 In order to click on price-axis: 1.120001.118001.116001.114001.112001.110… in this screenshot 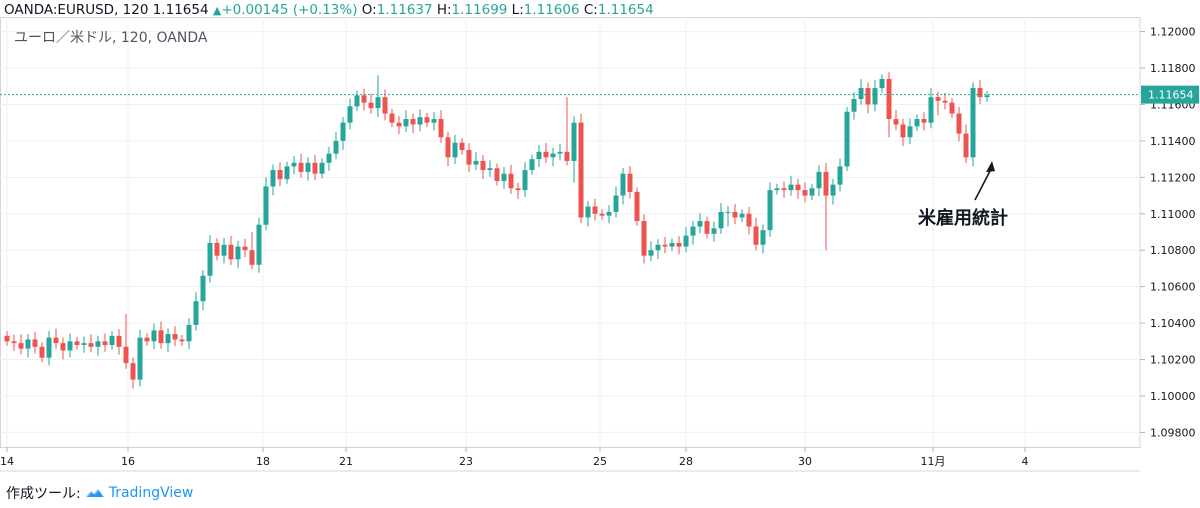, I will do `click(1169, 233)`.